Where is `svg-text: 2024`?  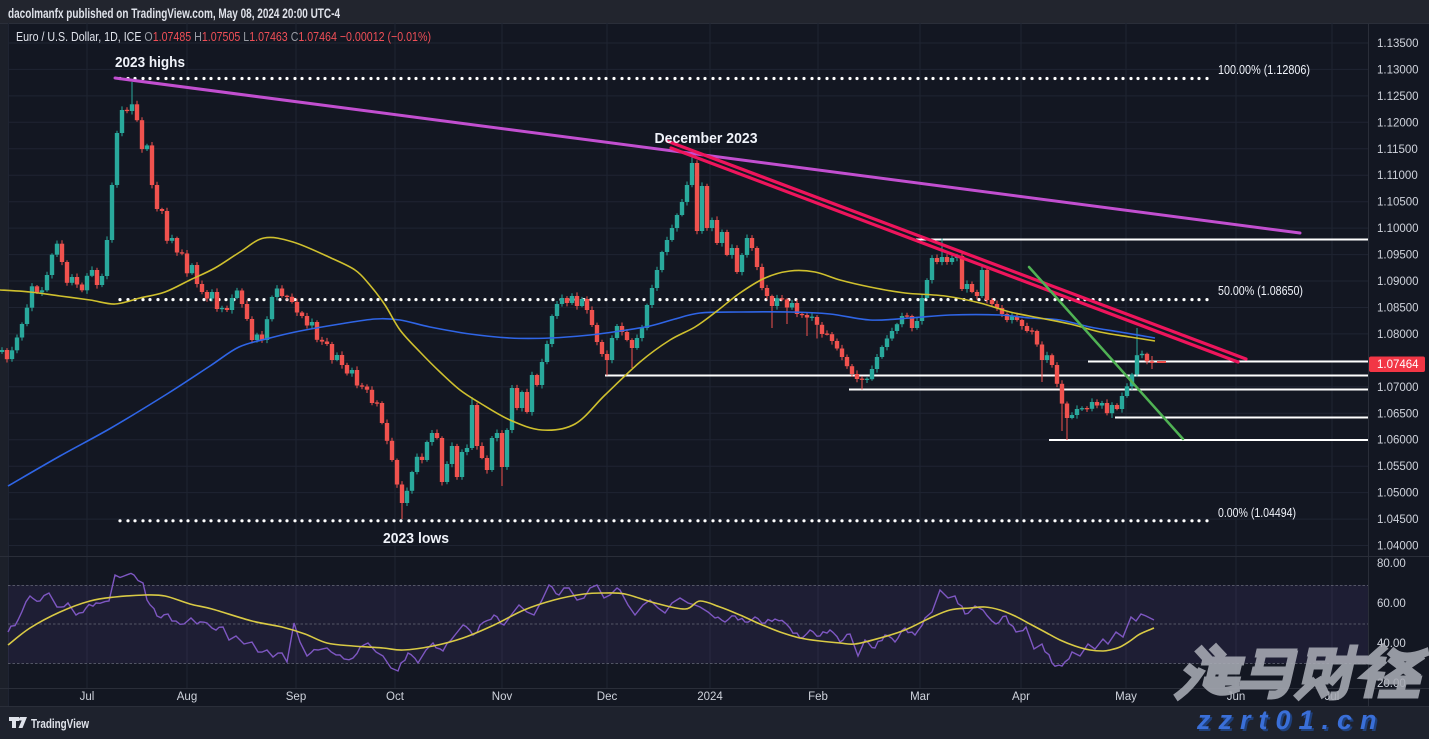 svg-text: 2024 is located at coordinates (710, 697).